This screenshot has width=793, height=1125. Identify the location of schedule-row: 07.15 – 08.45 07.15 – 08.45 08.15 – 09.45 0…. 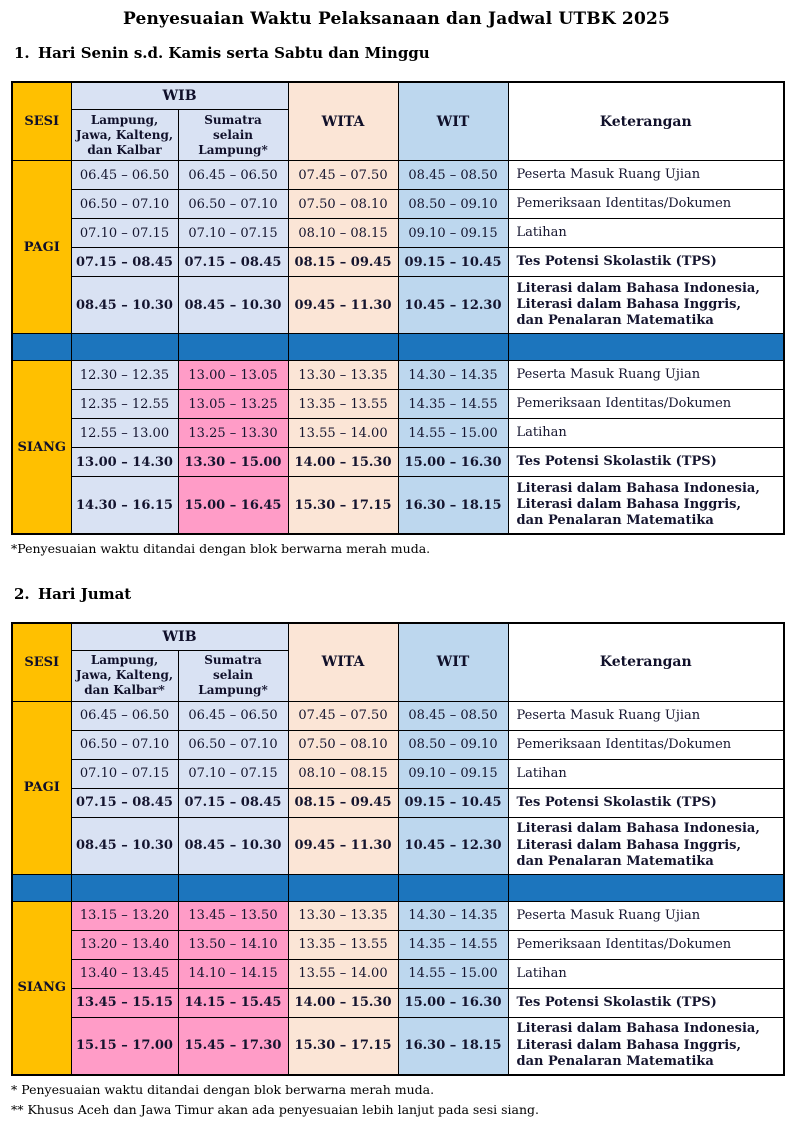
(398, 802).